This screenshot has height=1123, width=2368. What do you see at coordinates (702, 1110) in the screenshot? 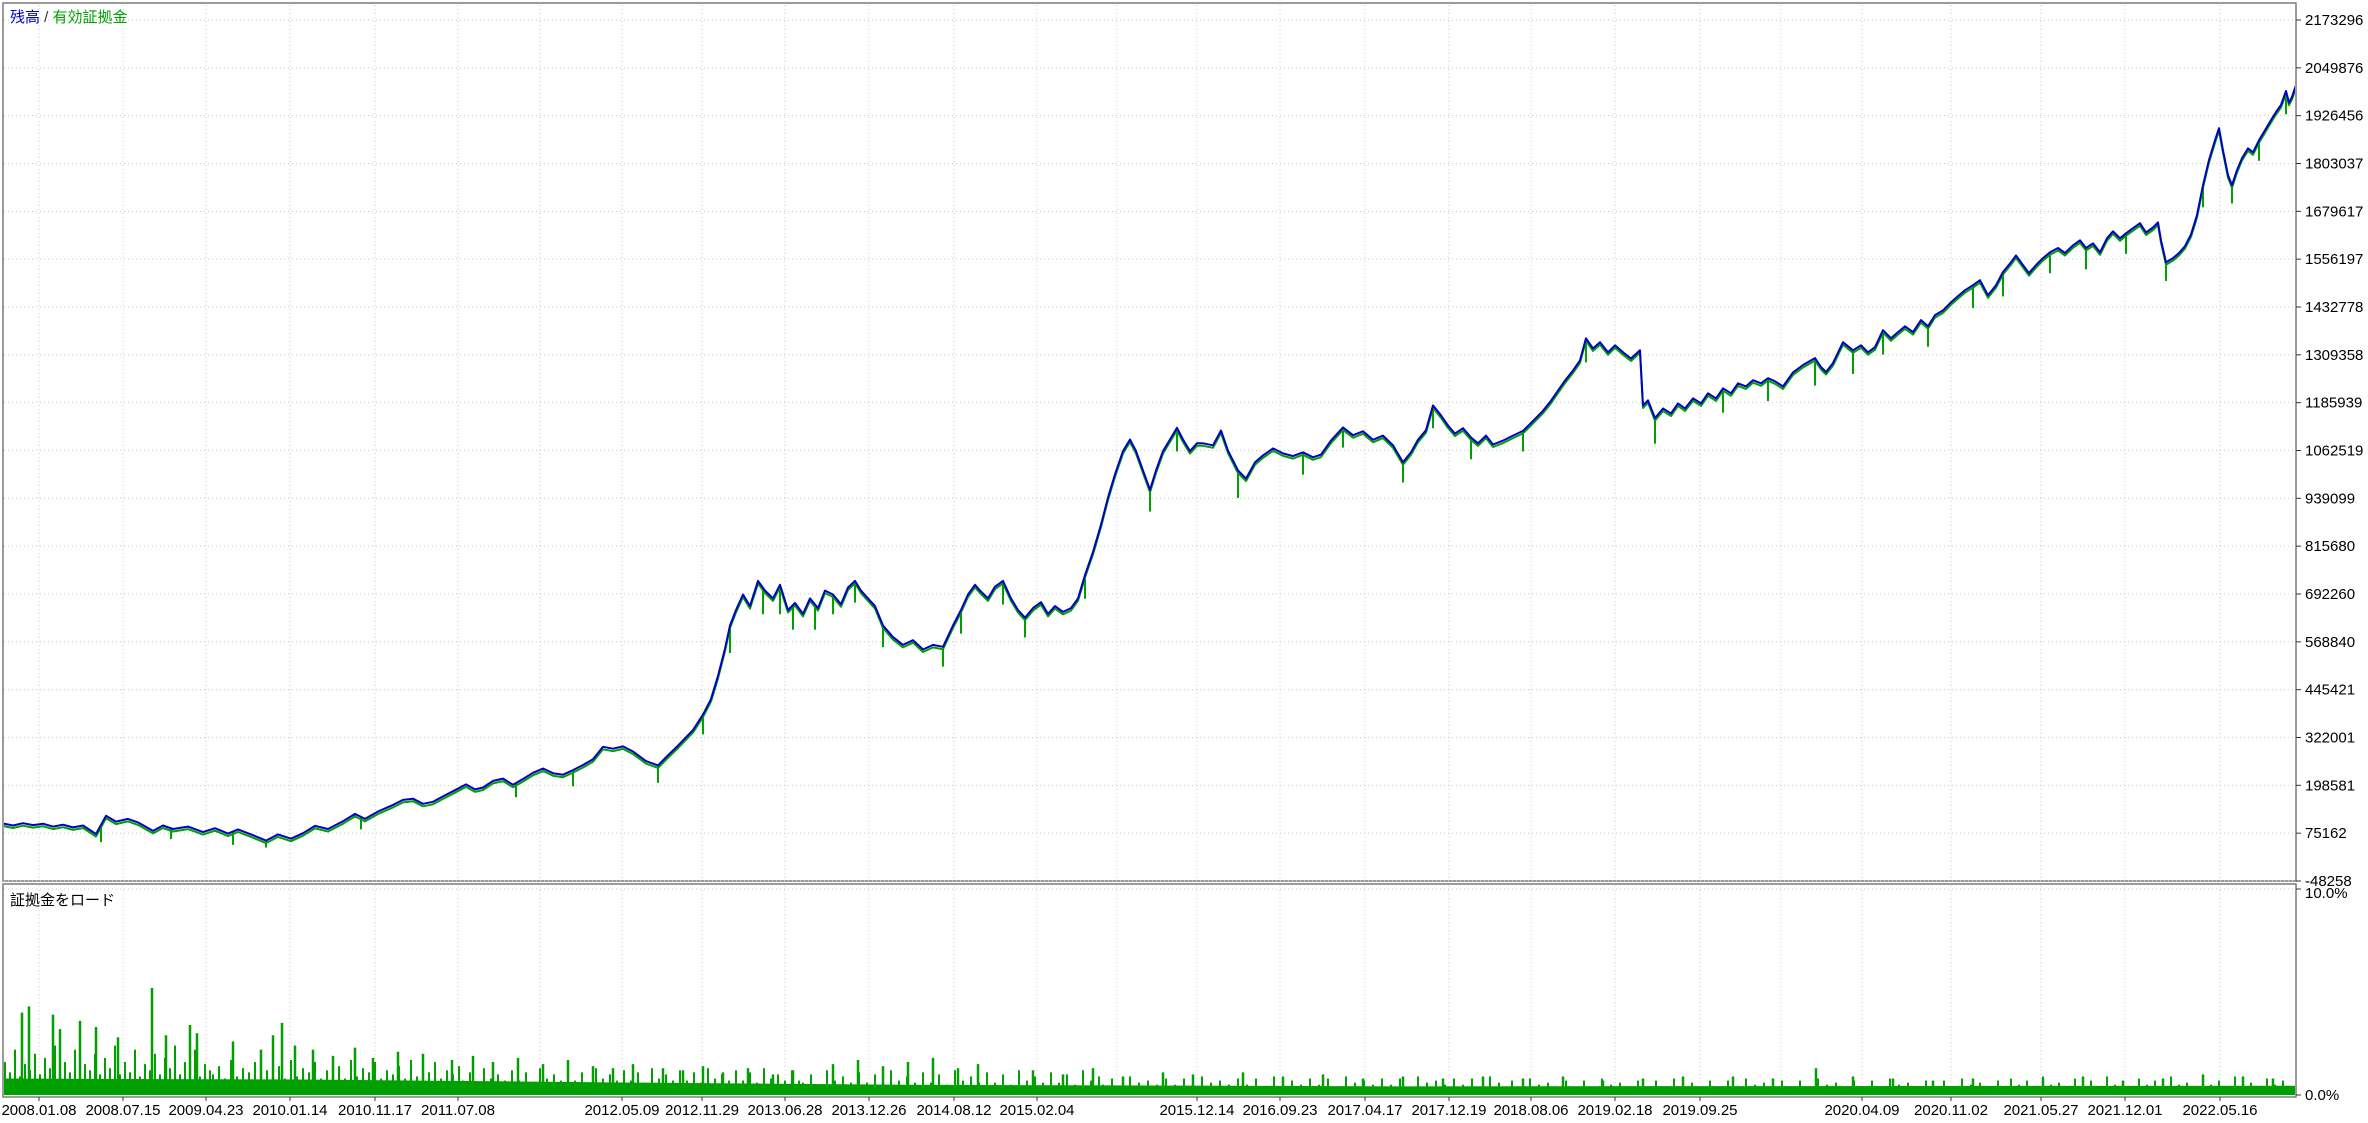
I see `x-axis-date-label: 2012.11.29` at bounding box center [702, 1110].